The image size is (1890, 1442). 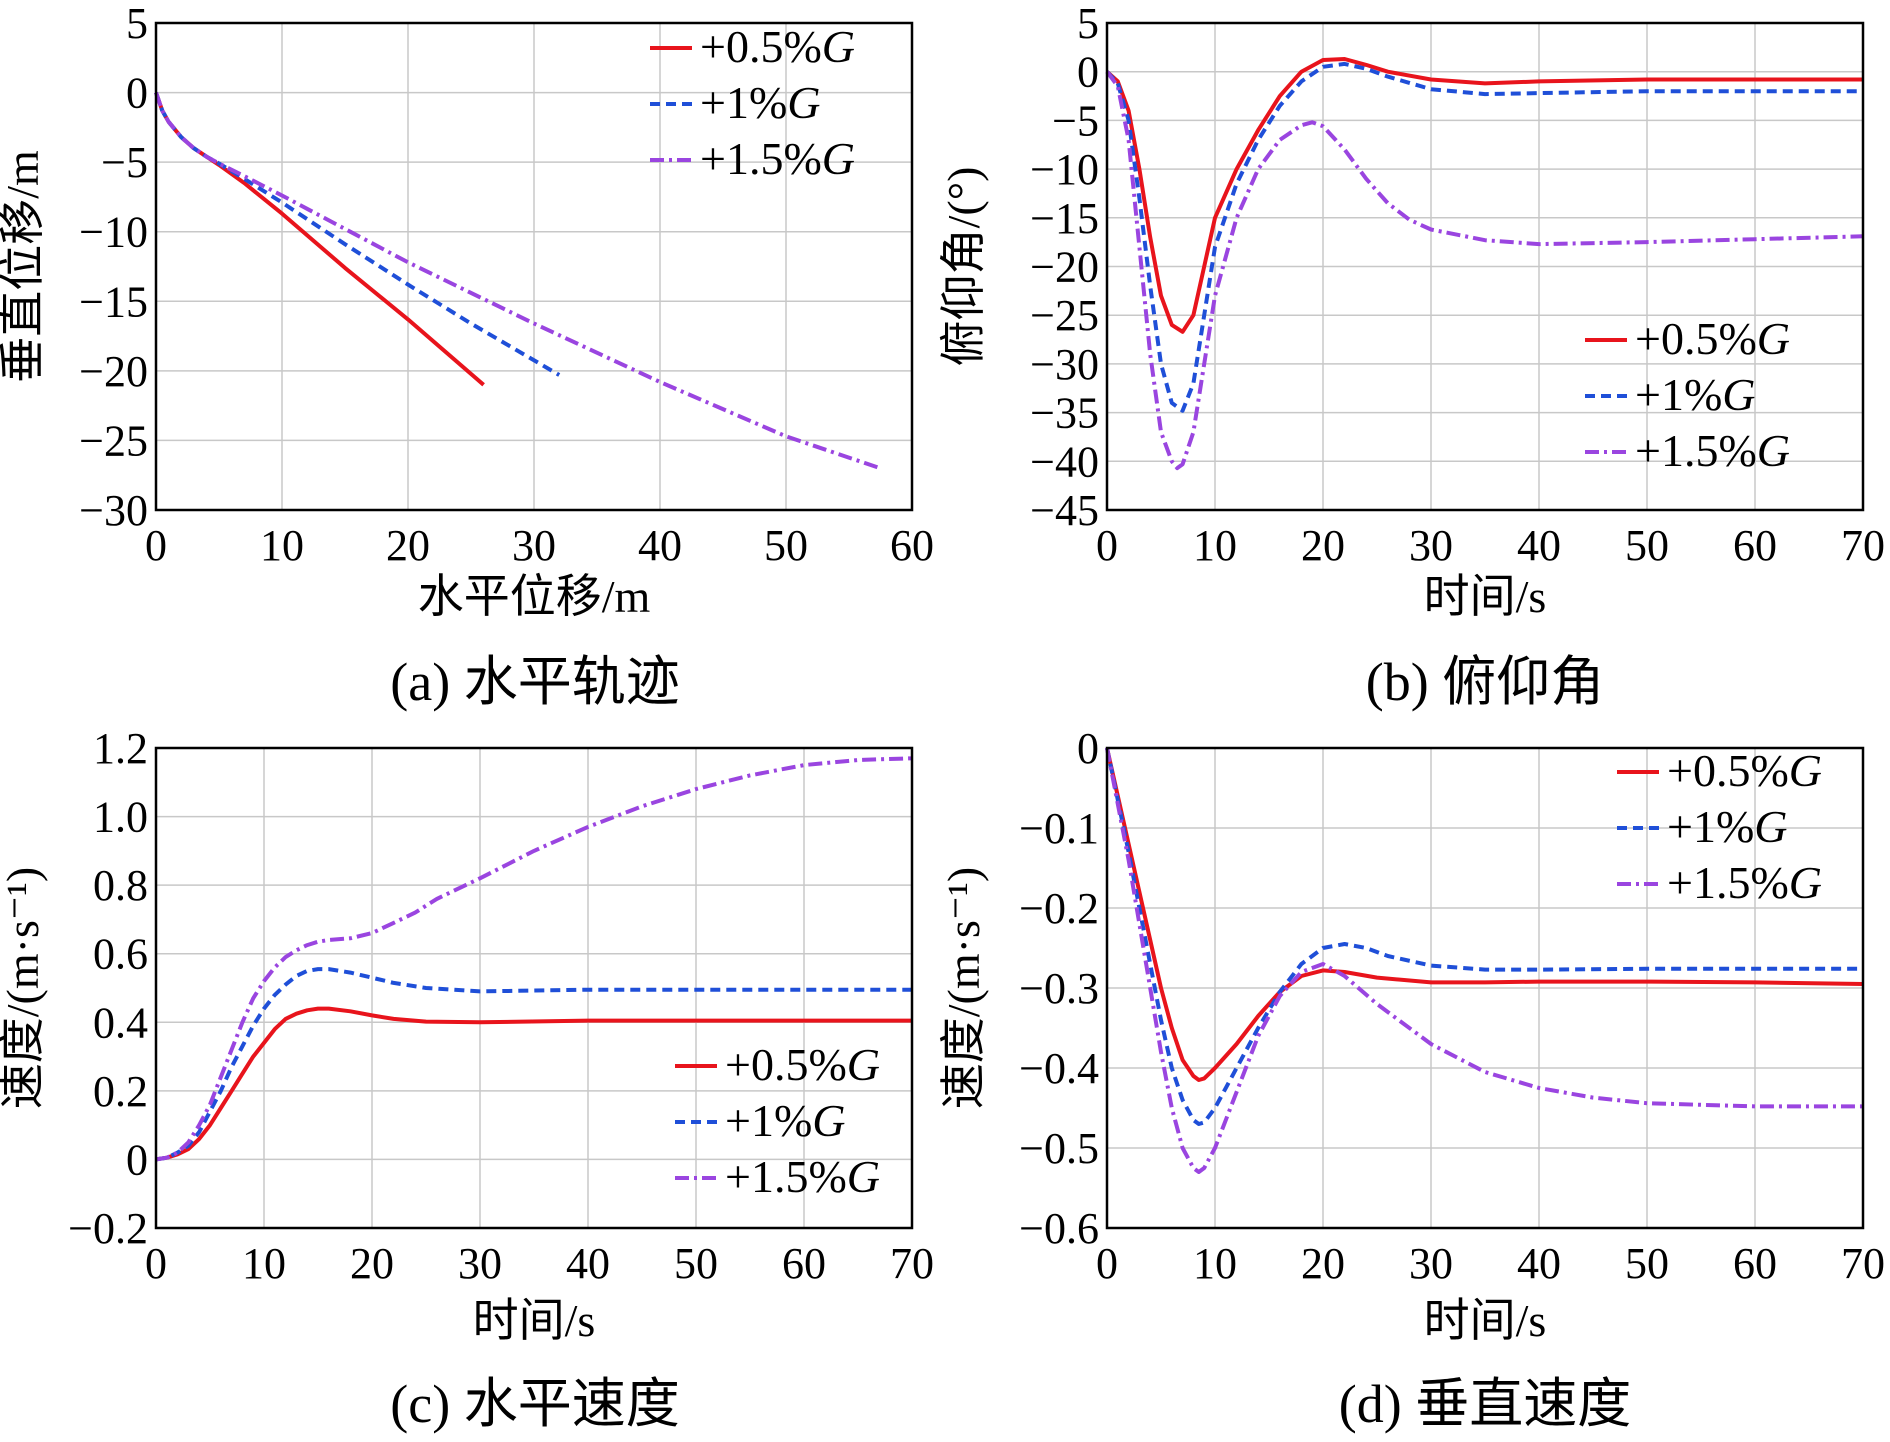 What do you see at coordinates (1064, 413) in the screenshot?
I see `y-tick-label: −35` at bounding box center [1064, 413].